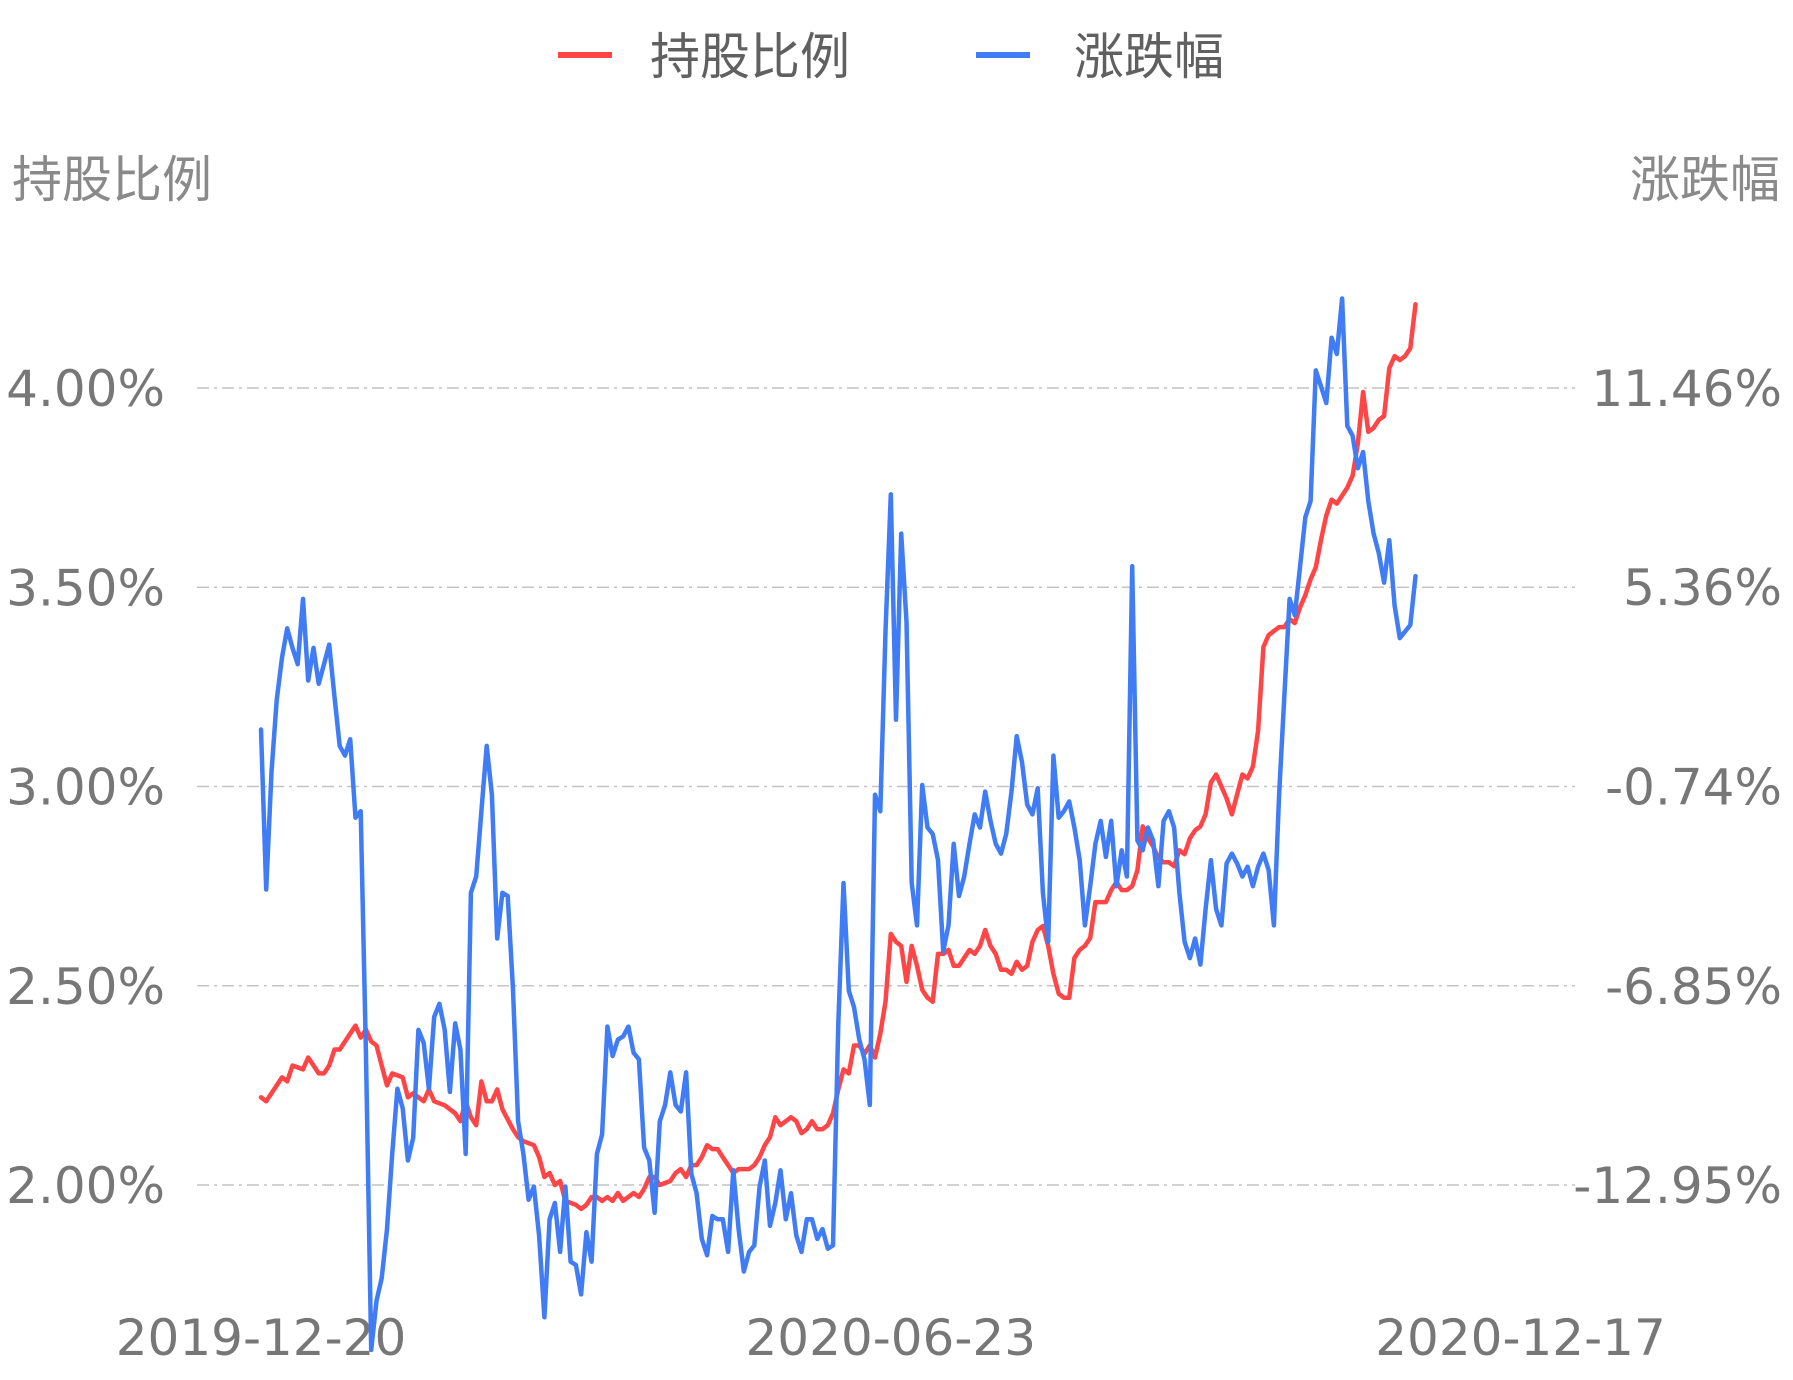 The image size is (1793, 1380). Describe the element at coordinates (1677, 1186) in the screenshot. I see `right-tick-label: -12.95%` at that location.